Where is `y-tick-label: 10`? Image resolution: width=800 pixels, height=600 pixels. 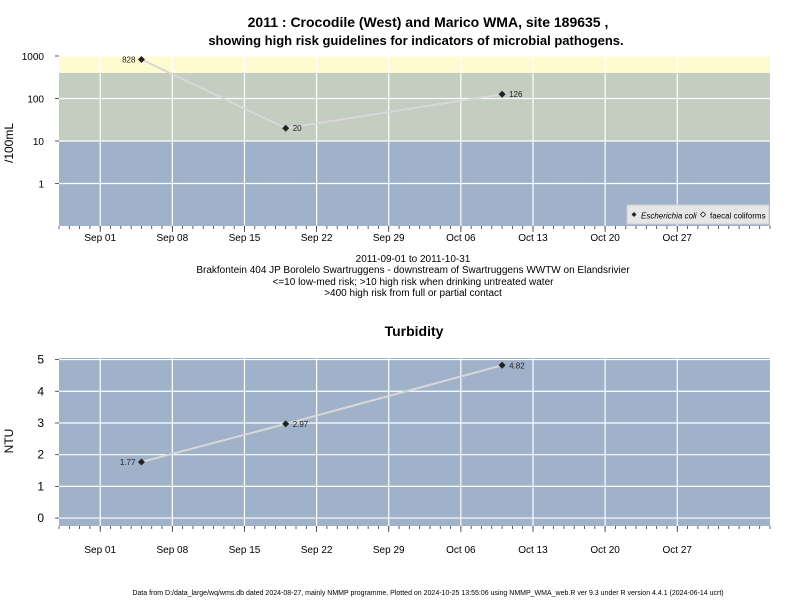
y-tick-label: 10 is located at coordinates (39, 142).